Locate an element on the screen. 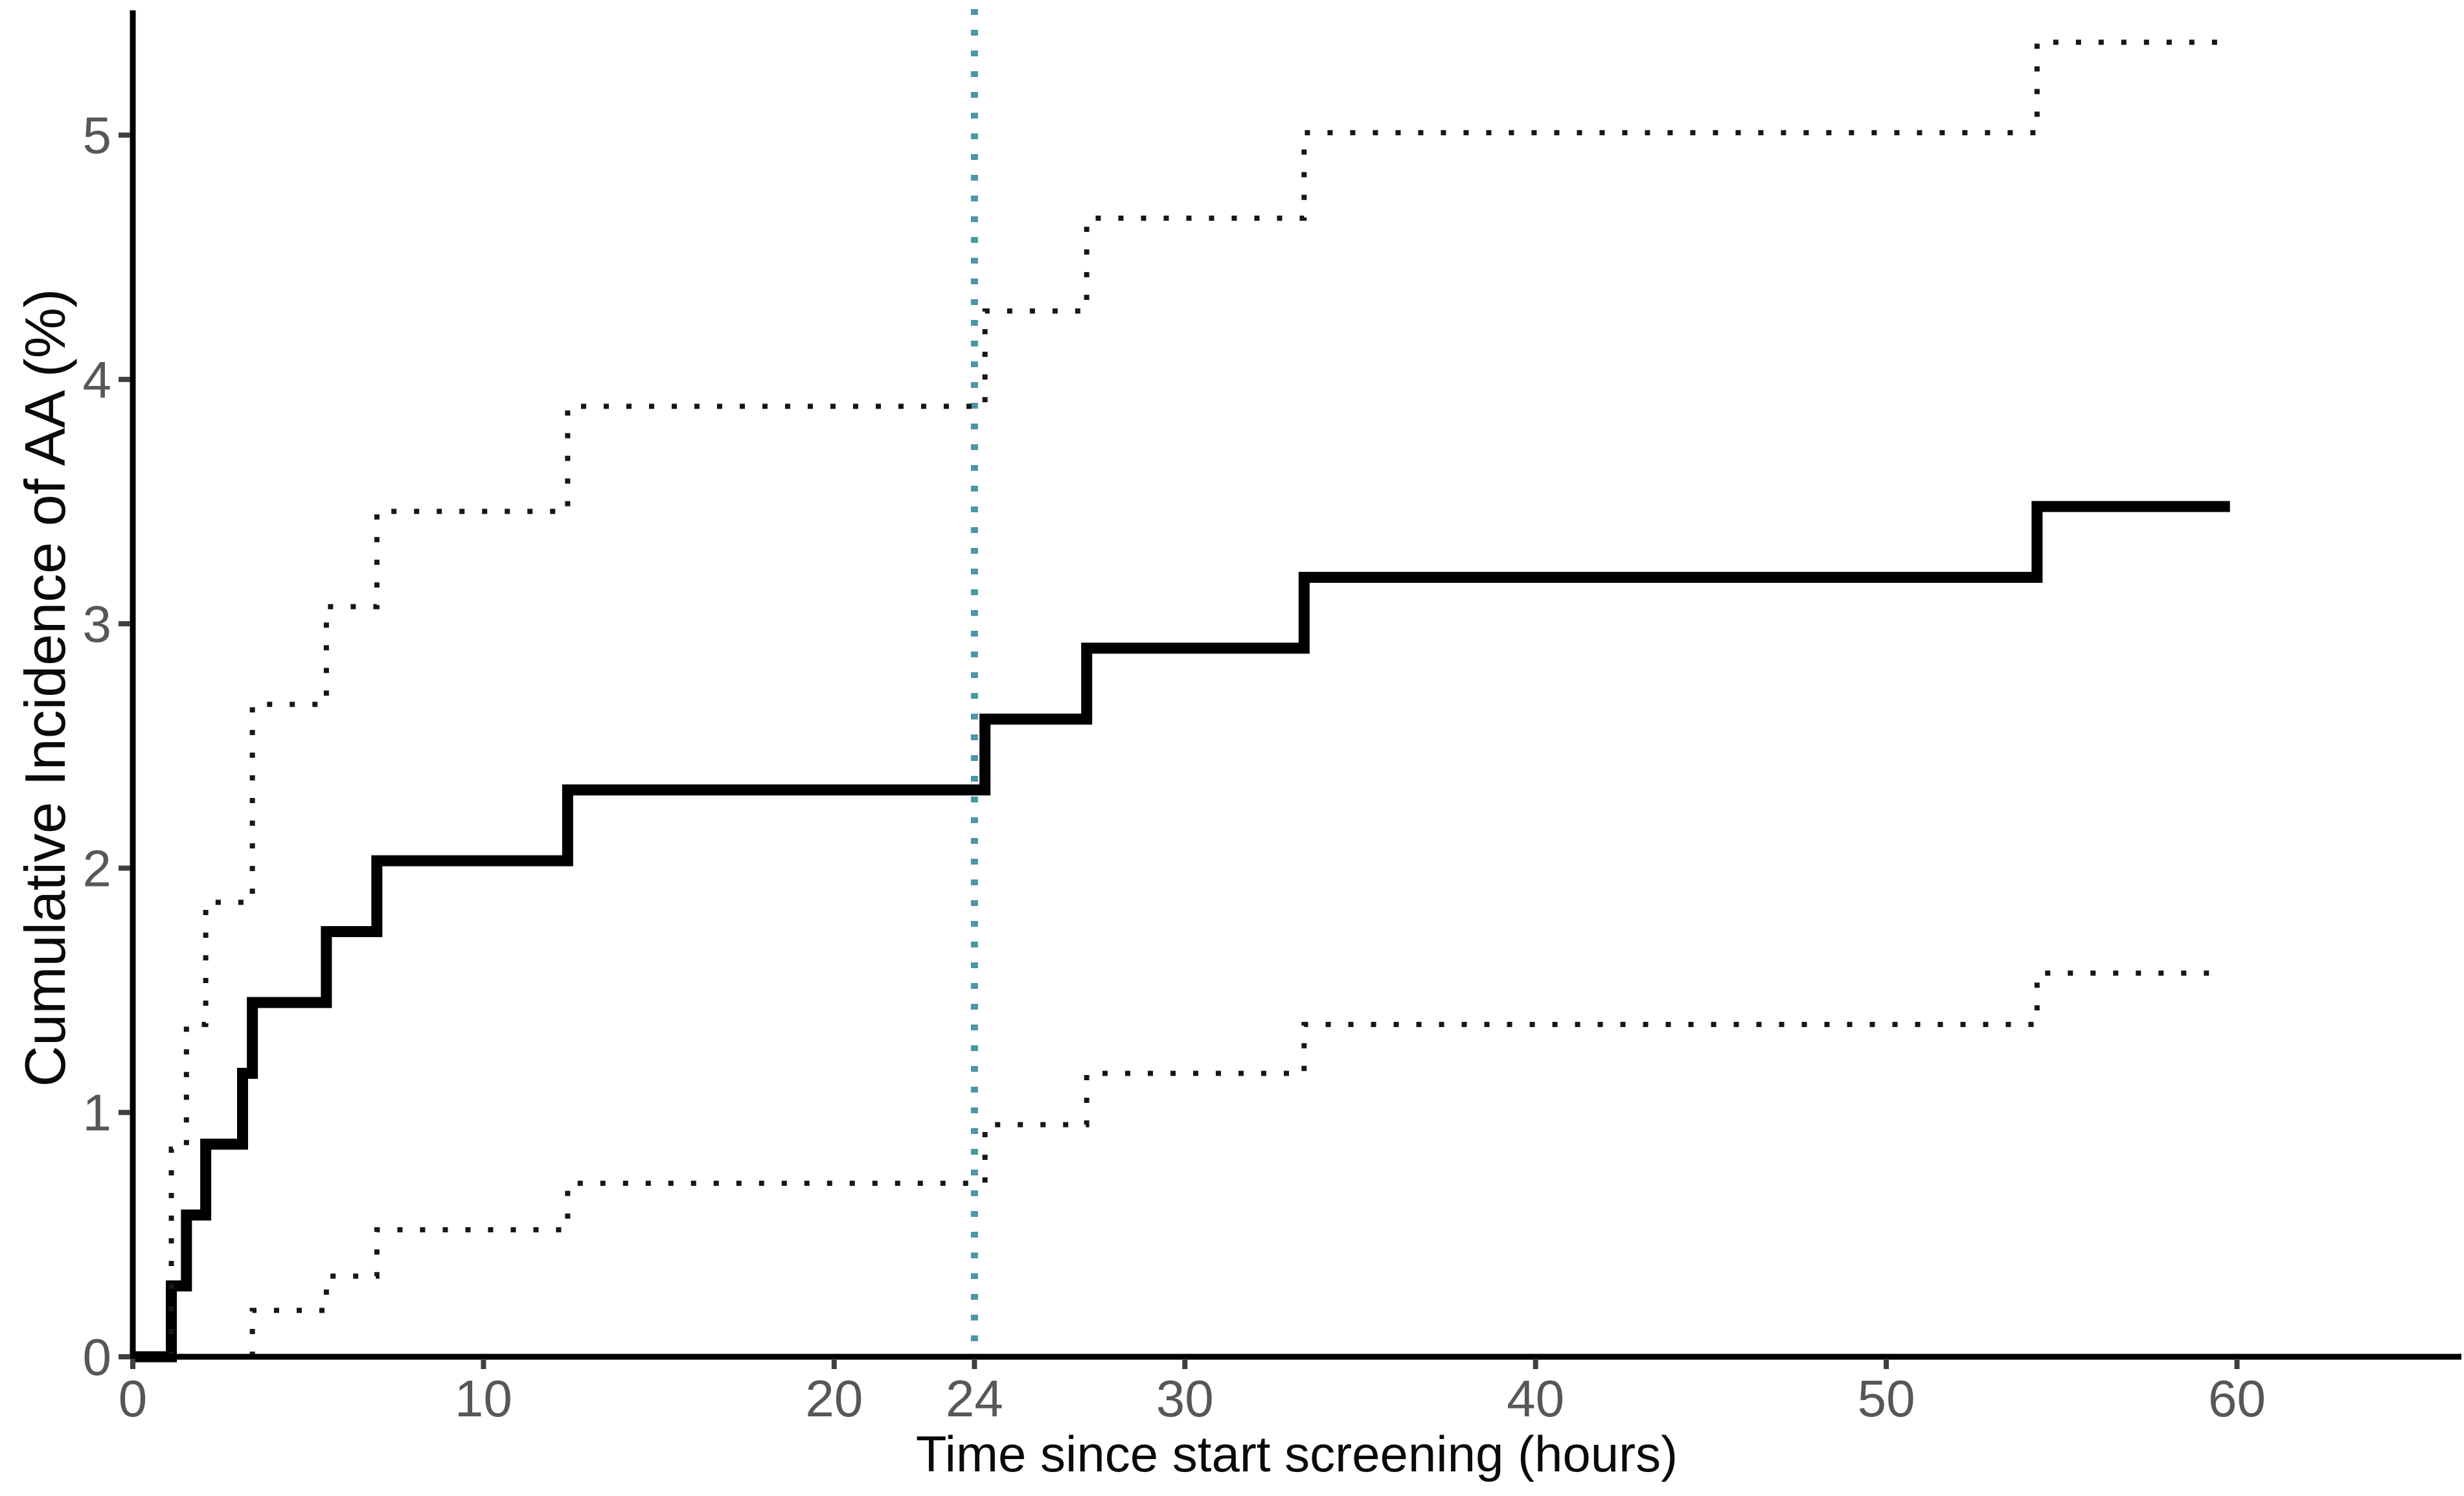 Image resolution: width=2464 pixels, height=1496 pixels. y-tick-label-5: 5 is located at coordinates (97, 136).